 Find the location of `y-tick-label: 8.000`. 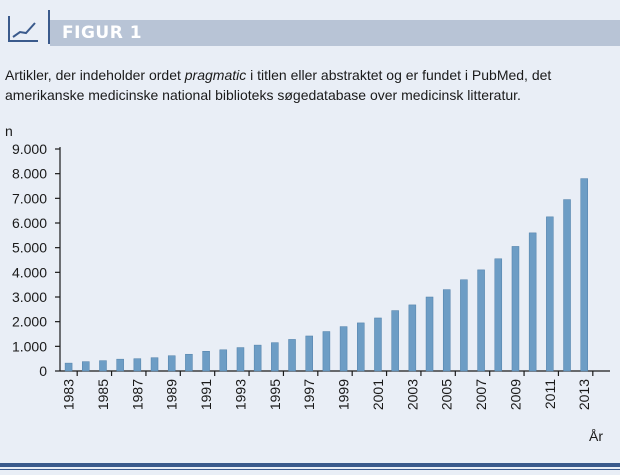

y-tick-label: 8.000 is located at coordinates (29, 174).